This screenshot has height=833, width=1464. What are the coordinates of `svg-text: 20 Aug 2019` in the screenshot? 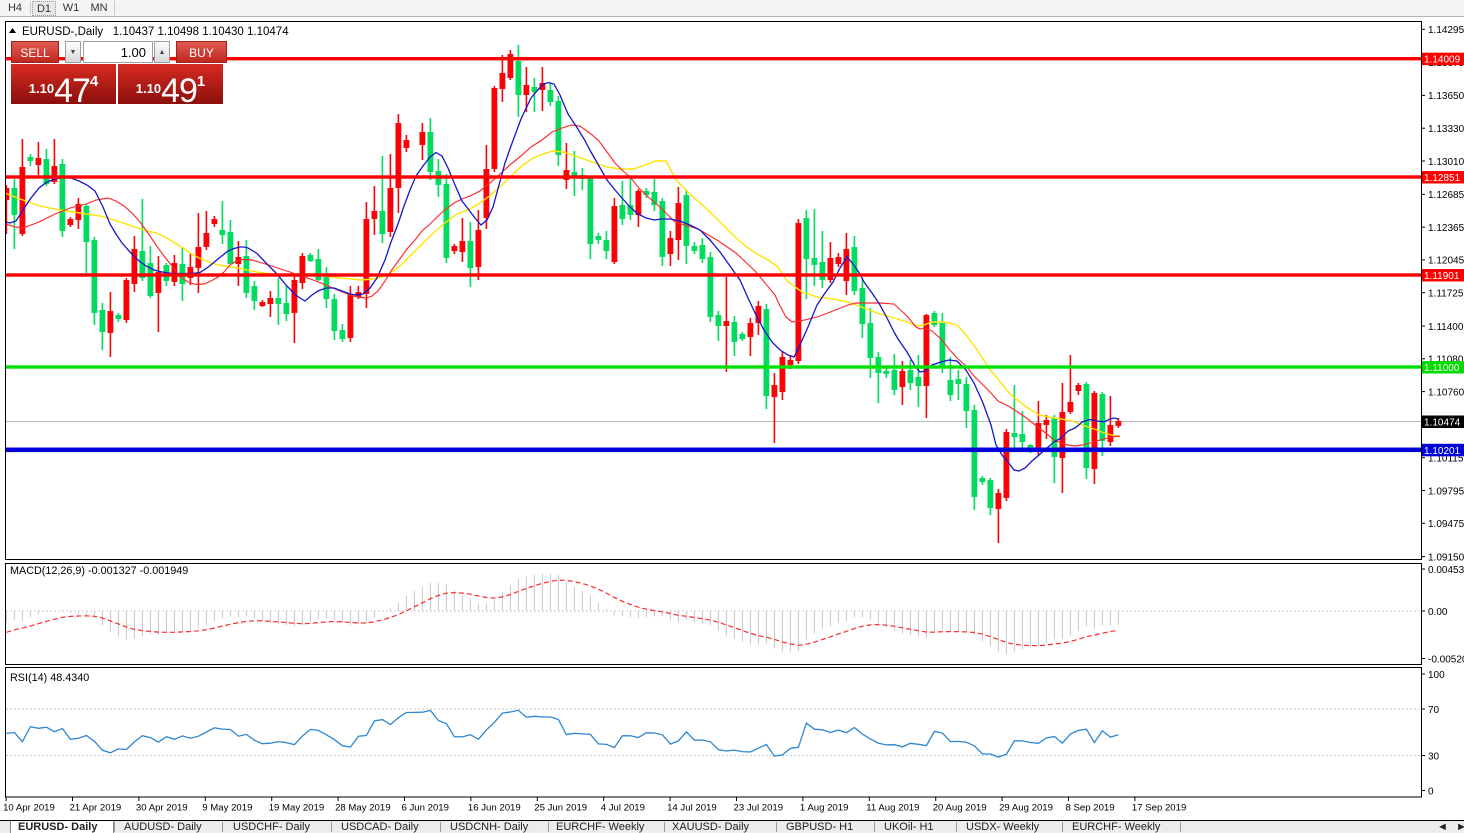 It's located at (960, 808).